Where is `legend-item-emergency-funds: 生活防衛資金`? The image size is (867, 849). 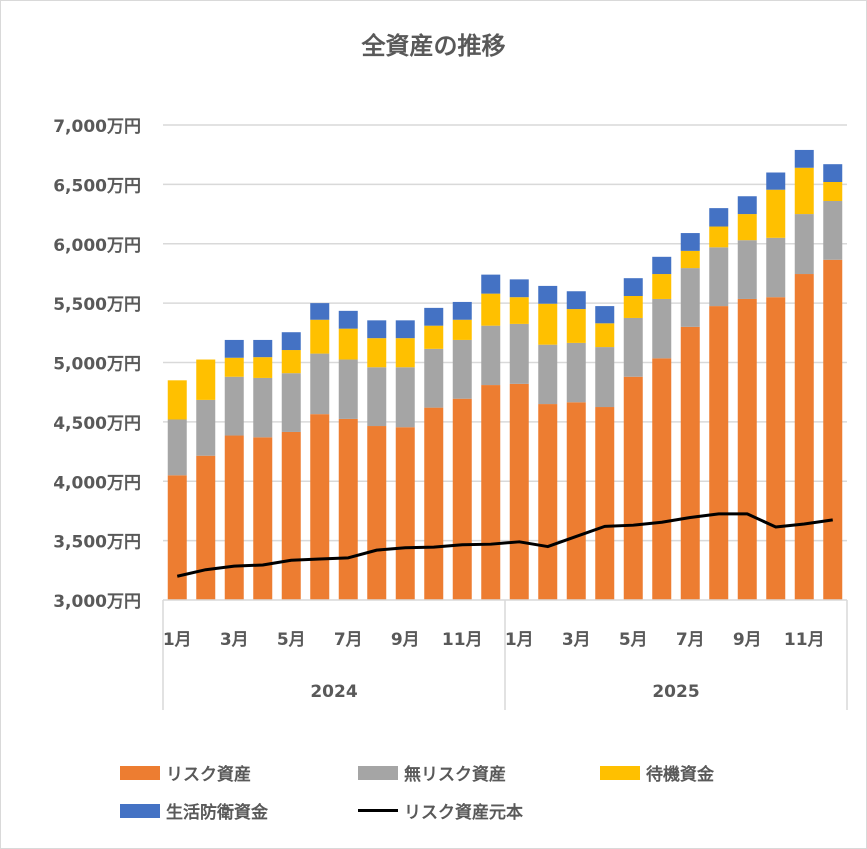
legend-item-emergency-funds: 生活防衛資金 is located at coordinates (194, 810).